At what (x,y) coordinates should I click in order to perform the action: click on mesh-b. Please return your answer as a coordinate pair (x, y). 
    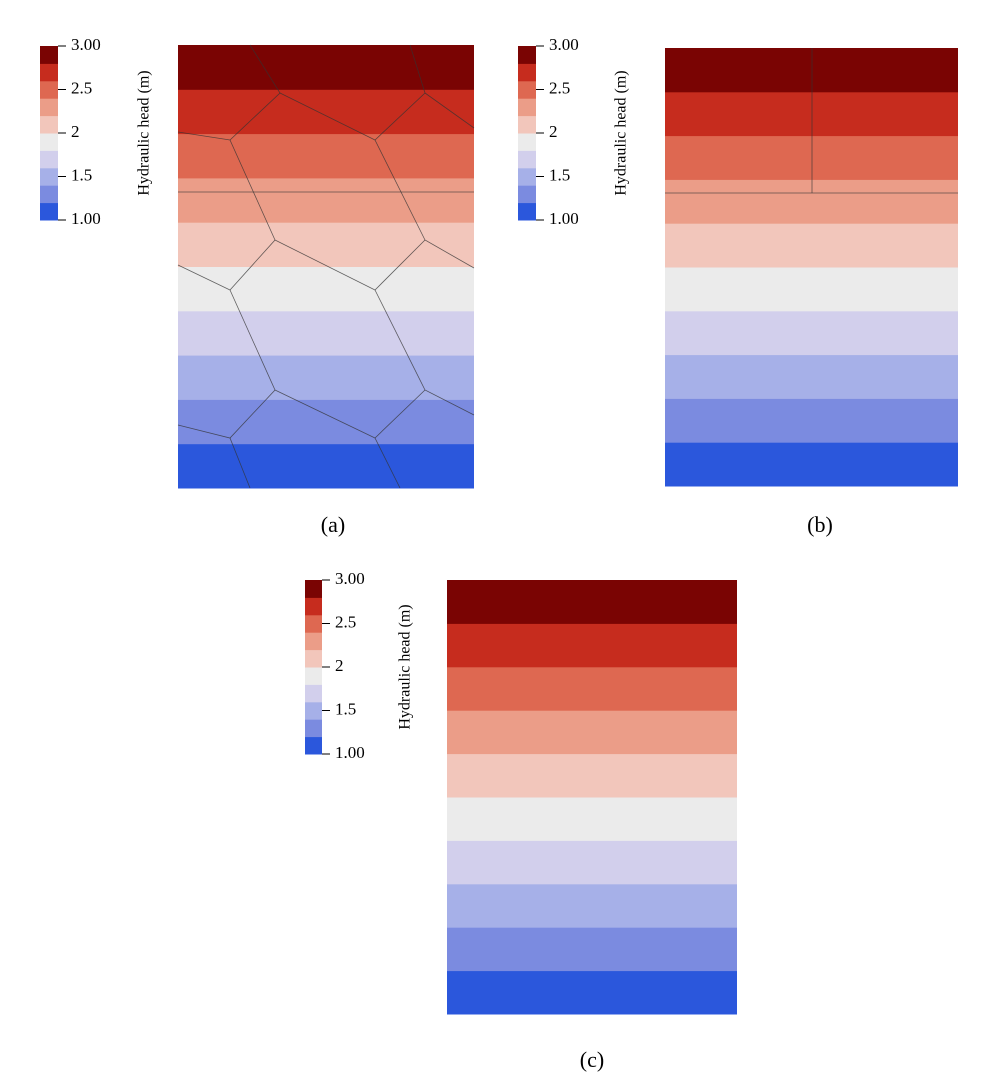
    Looking at the image, I should click on (811, 121).